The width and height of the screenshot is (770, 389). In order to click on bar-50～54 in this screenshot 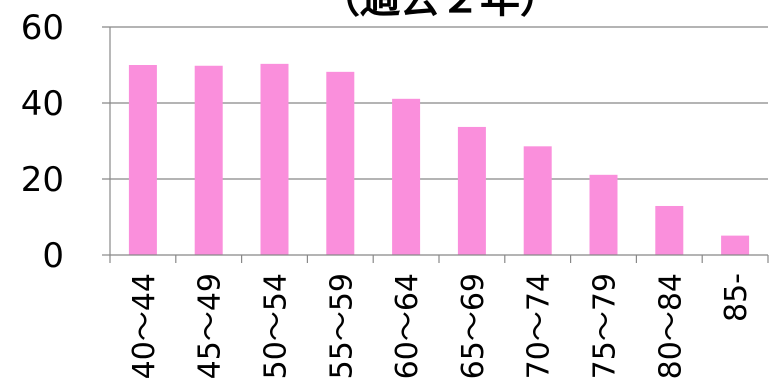, I will do `click(274, 159)`.